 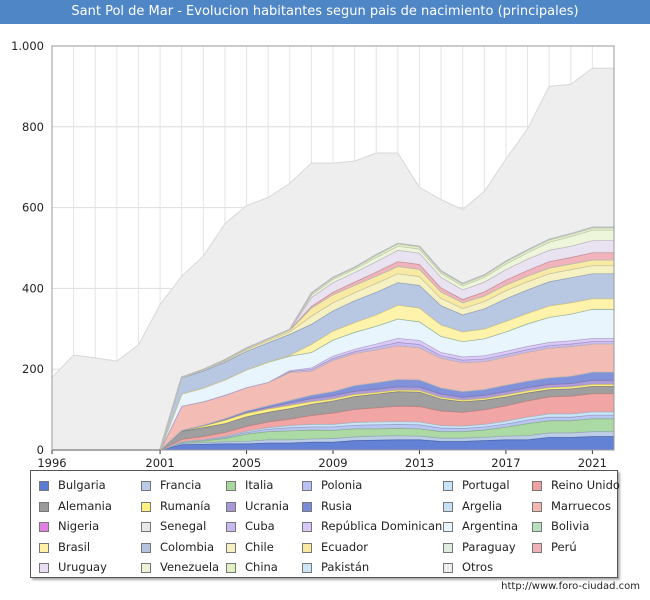 I want to click on legend-label: Senegal, so click(x=183, y=526).